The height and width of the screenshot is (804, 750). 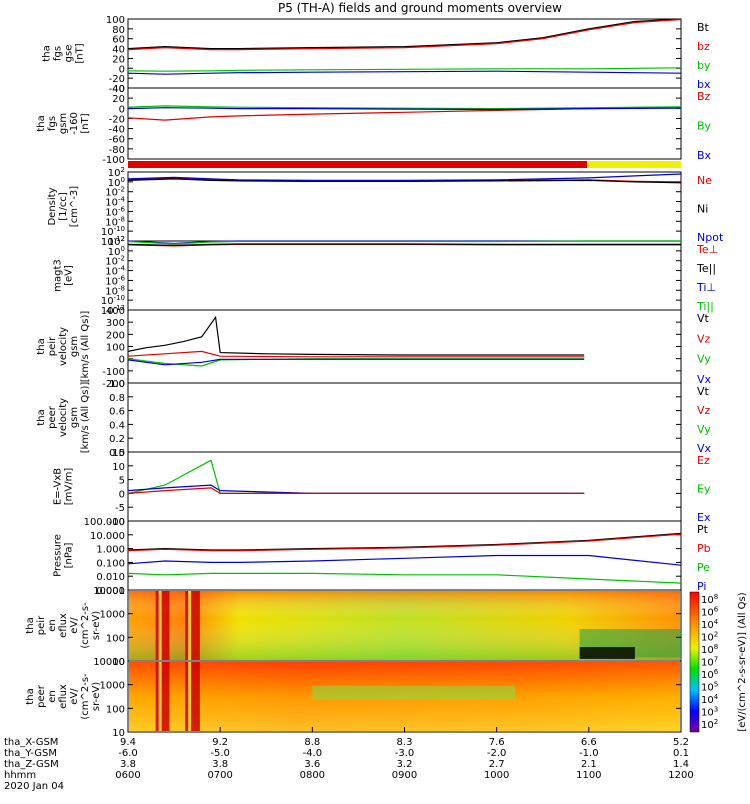 I want to click on x-row-value: 3.6, so click(x=312, y=764).